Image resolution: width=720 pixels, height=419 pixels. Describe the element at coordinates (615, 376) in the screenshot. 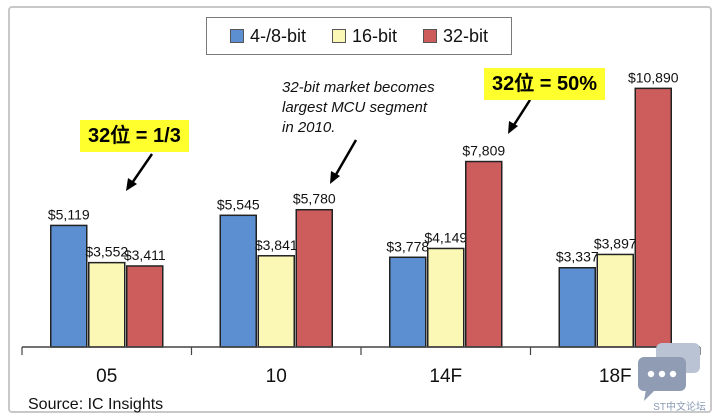

I see `x-tick-label-18F: 18F` at that location.